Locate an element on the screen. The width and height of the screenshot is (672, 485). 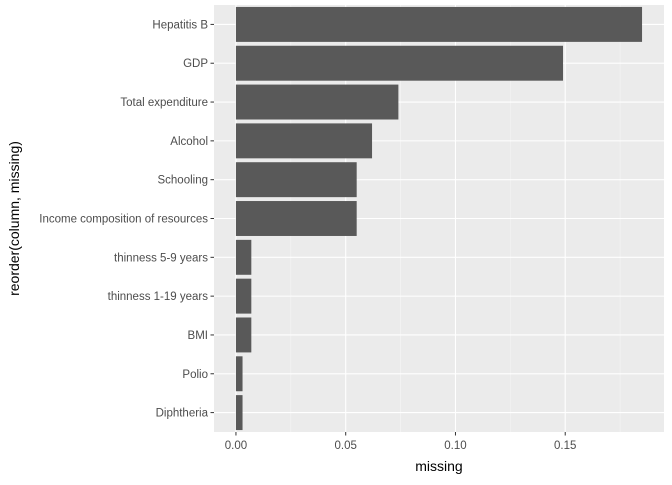
y-tick-label: Income composition of resources is located at coordinates (123, 220).